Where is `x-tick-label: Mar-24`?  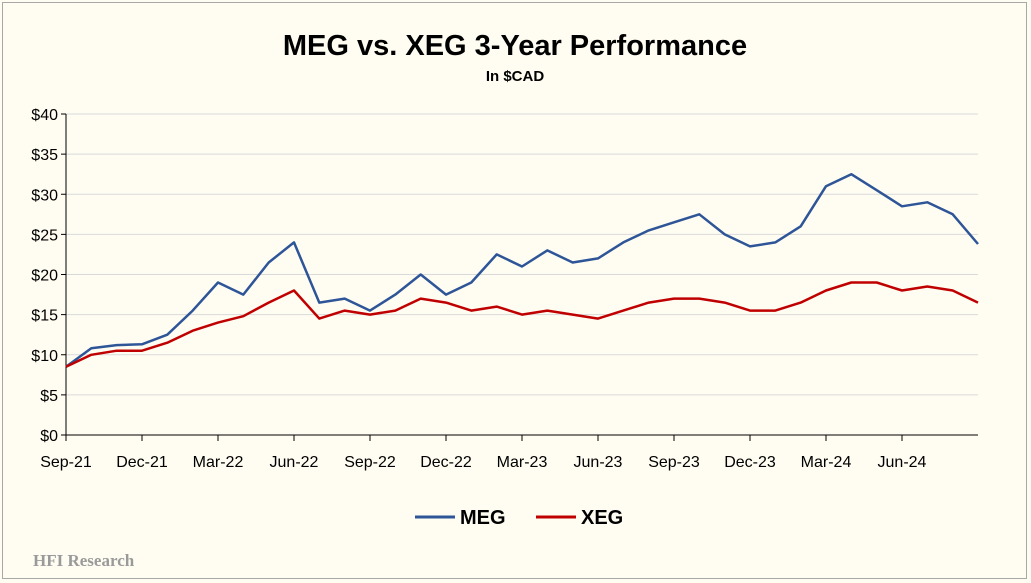
x-tick-label: Mar-24 is located at coordinates (826, 462).